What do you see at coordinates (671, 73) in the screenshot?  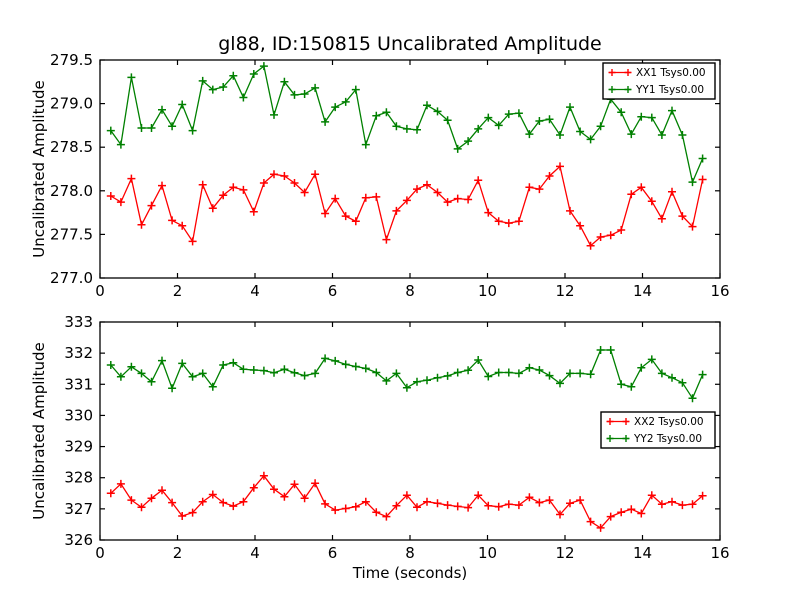 I see `legend-entry-label: XX1 Tsys0.00` at bounding box center [671, 73].